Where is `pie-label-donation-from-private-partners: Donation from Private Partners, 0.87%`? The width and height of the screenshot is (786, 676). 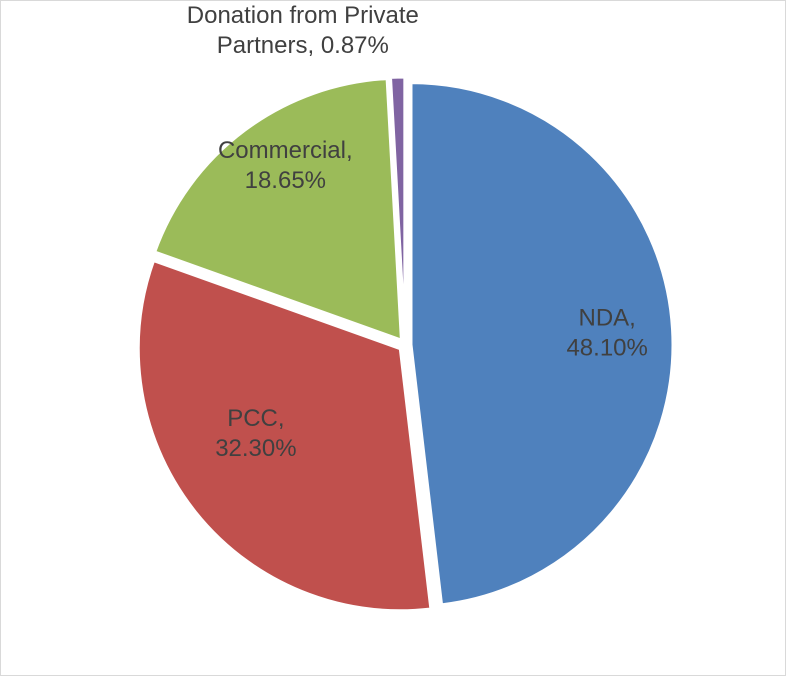
pie-label-donation-from-private-partners: Donation from Private Partners, 0.87% is located at coordinates (303, 30).